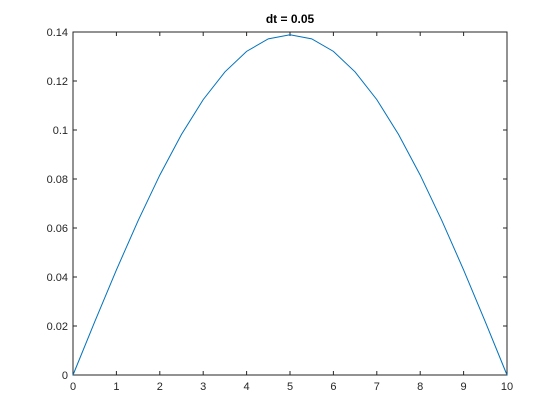 The width and height of the screenshot is (560, 420). What do you see at coordinates (57, 180) in the screenshot?
I see `y-tick-label: 0.08` at bounding box center [57, 180].